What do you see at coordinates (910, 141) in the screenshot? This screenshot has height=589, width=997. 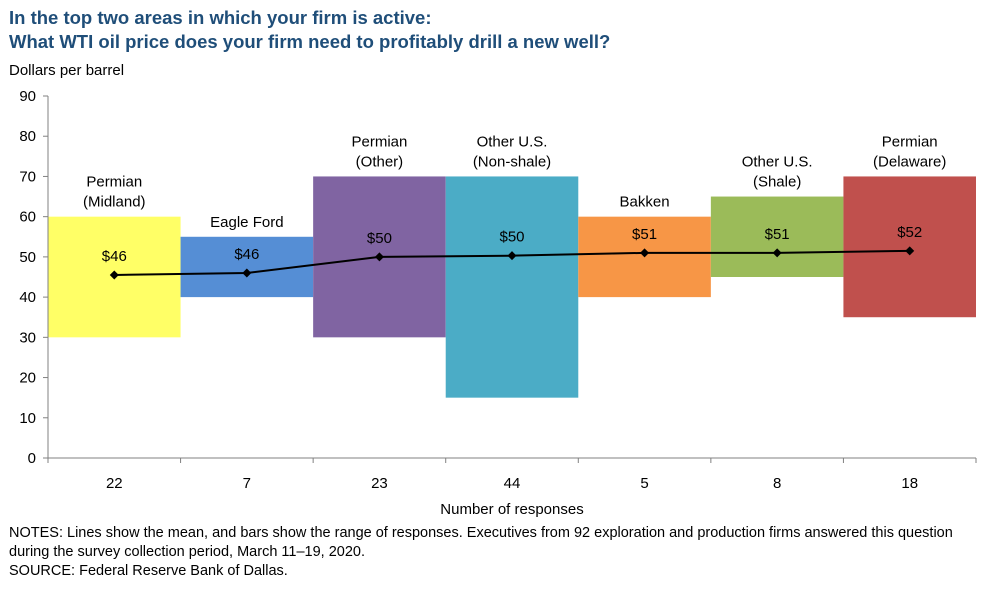 I see `category-label-6-0: Permian` at bounding box center [910, 141].